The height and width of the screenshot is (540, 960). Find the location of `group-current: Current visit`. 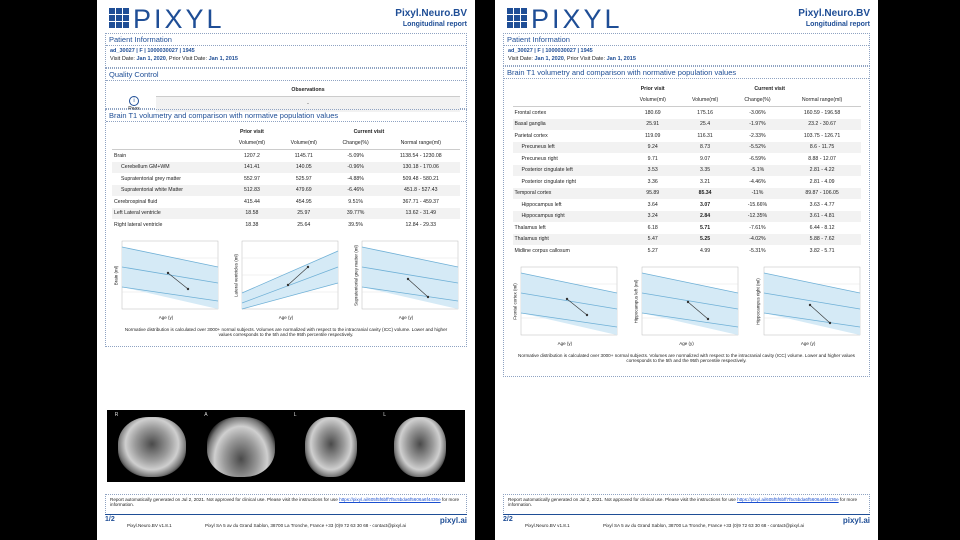

group-current: Current visit is located at coordinates (769, 88).